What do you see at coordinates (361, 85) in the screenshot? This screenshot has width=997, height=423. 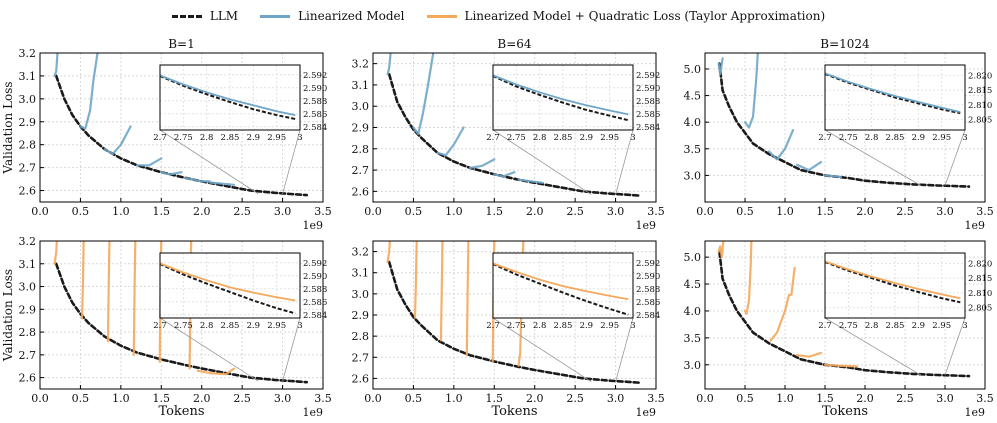 I see `y-tick-label: 3.1` at bounding box center [361, 85].